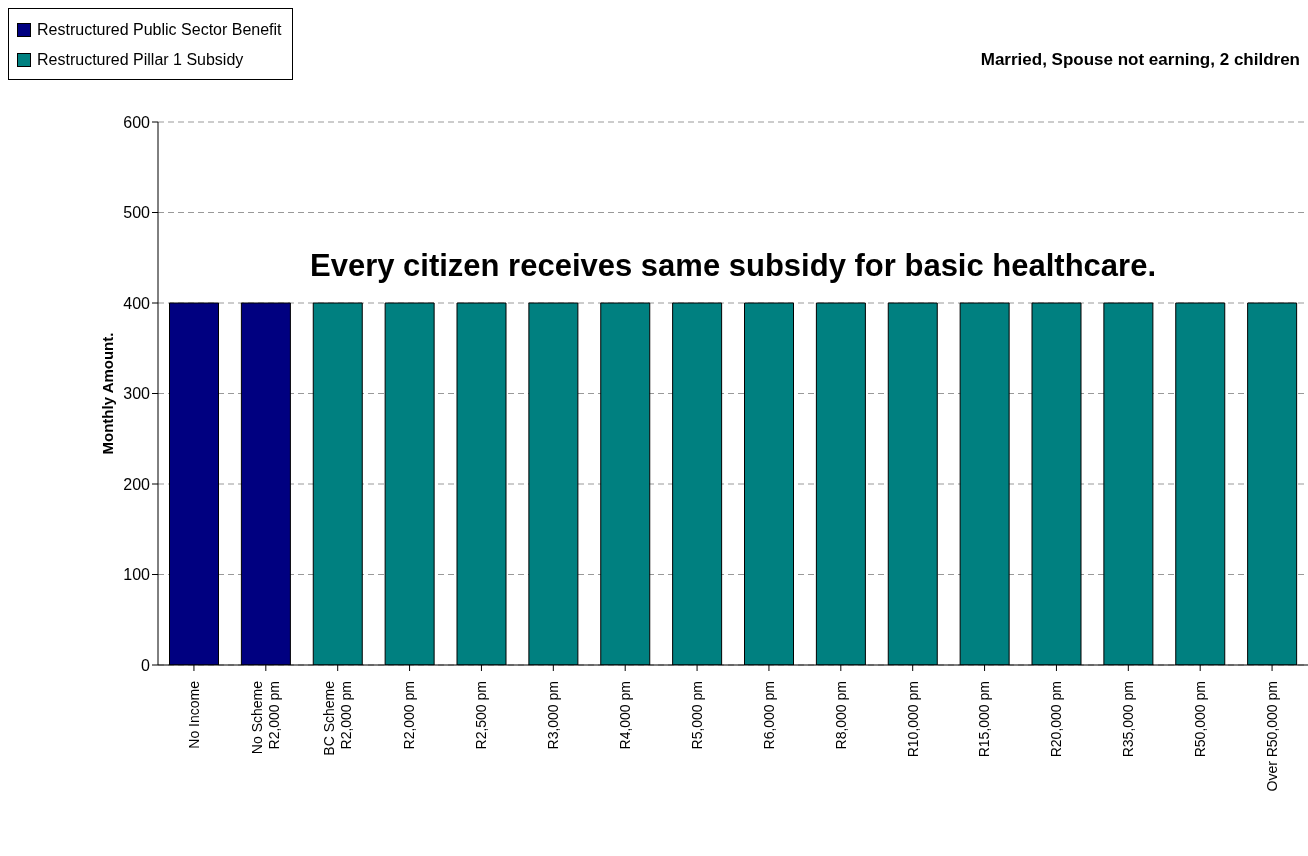 Image resolution: width=1308 pixels, height=856 pixels. I want to click on legend-label: Restructured Public Sector Benefit, so click(159, 30).